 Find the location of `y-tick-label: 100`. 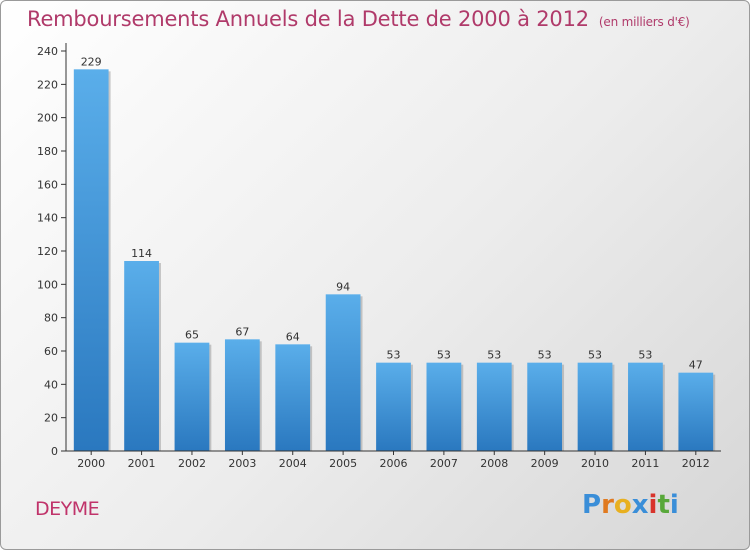

y-tick-label: 100 is located at coordinates (47, 284).